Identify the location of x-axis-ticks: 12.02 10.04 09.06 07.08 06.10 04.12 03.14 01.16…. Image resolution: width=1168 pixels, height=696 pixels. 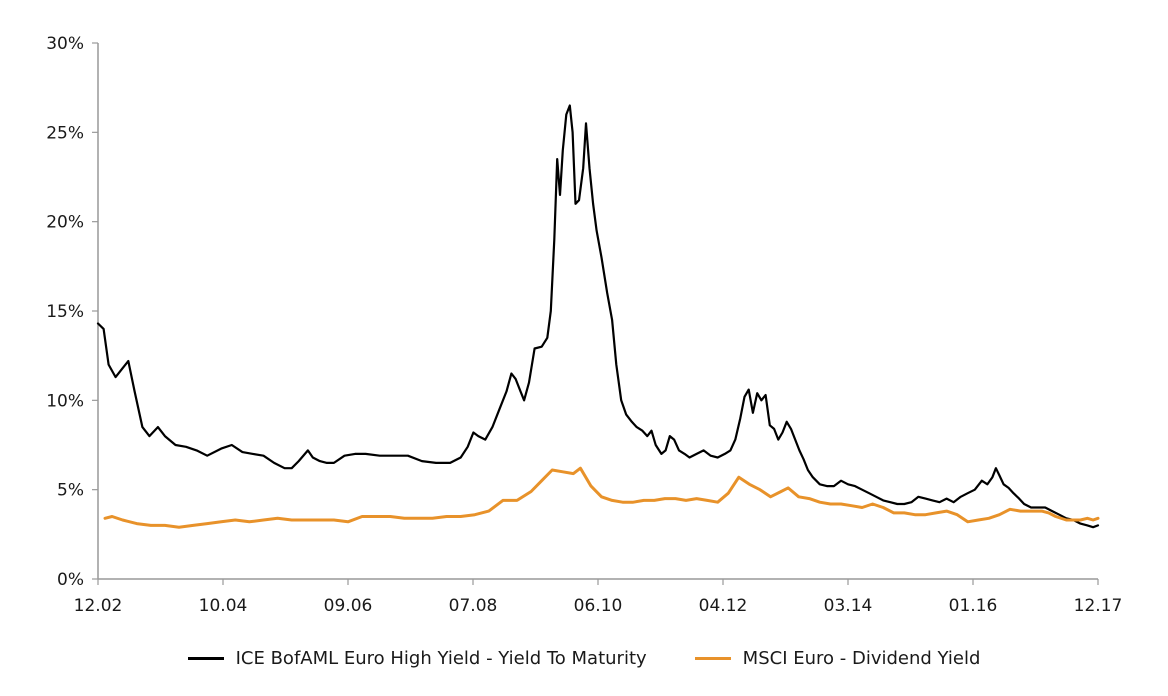
(598, 597).